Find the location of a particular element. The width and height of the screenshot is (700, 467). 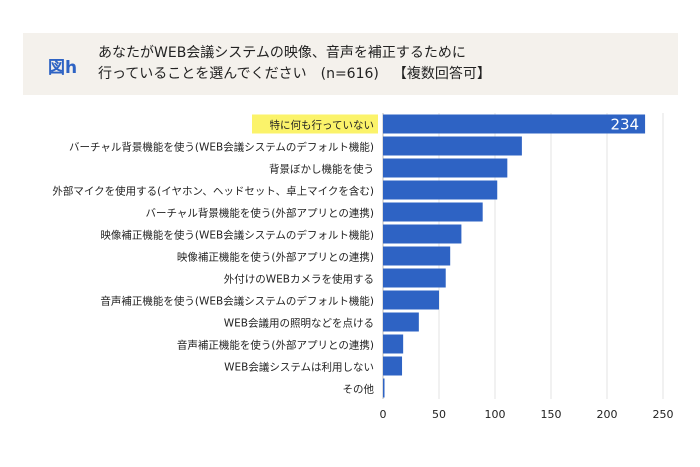

category-label: 音声補正機能を使う(WEB会議システムのデフォルト機能) is located at coordinates (237, 301).